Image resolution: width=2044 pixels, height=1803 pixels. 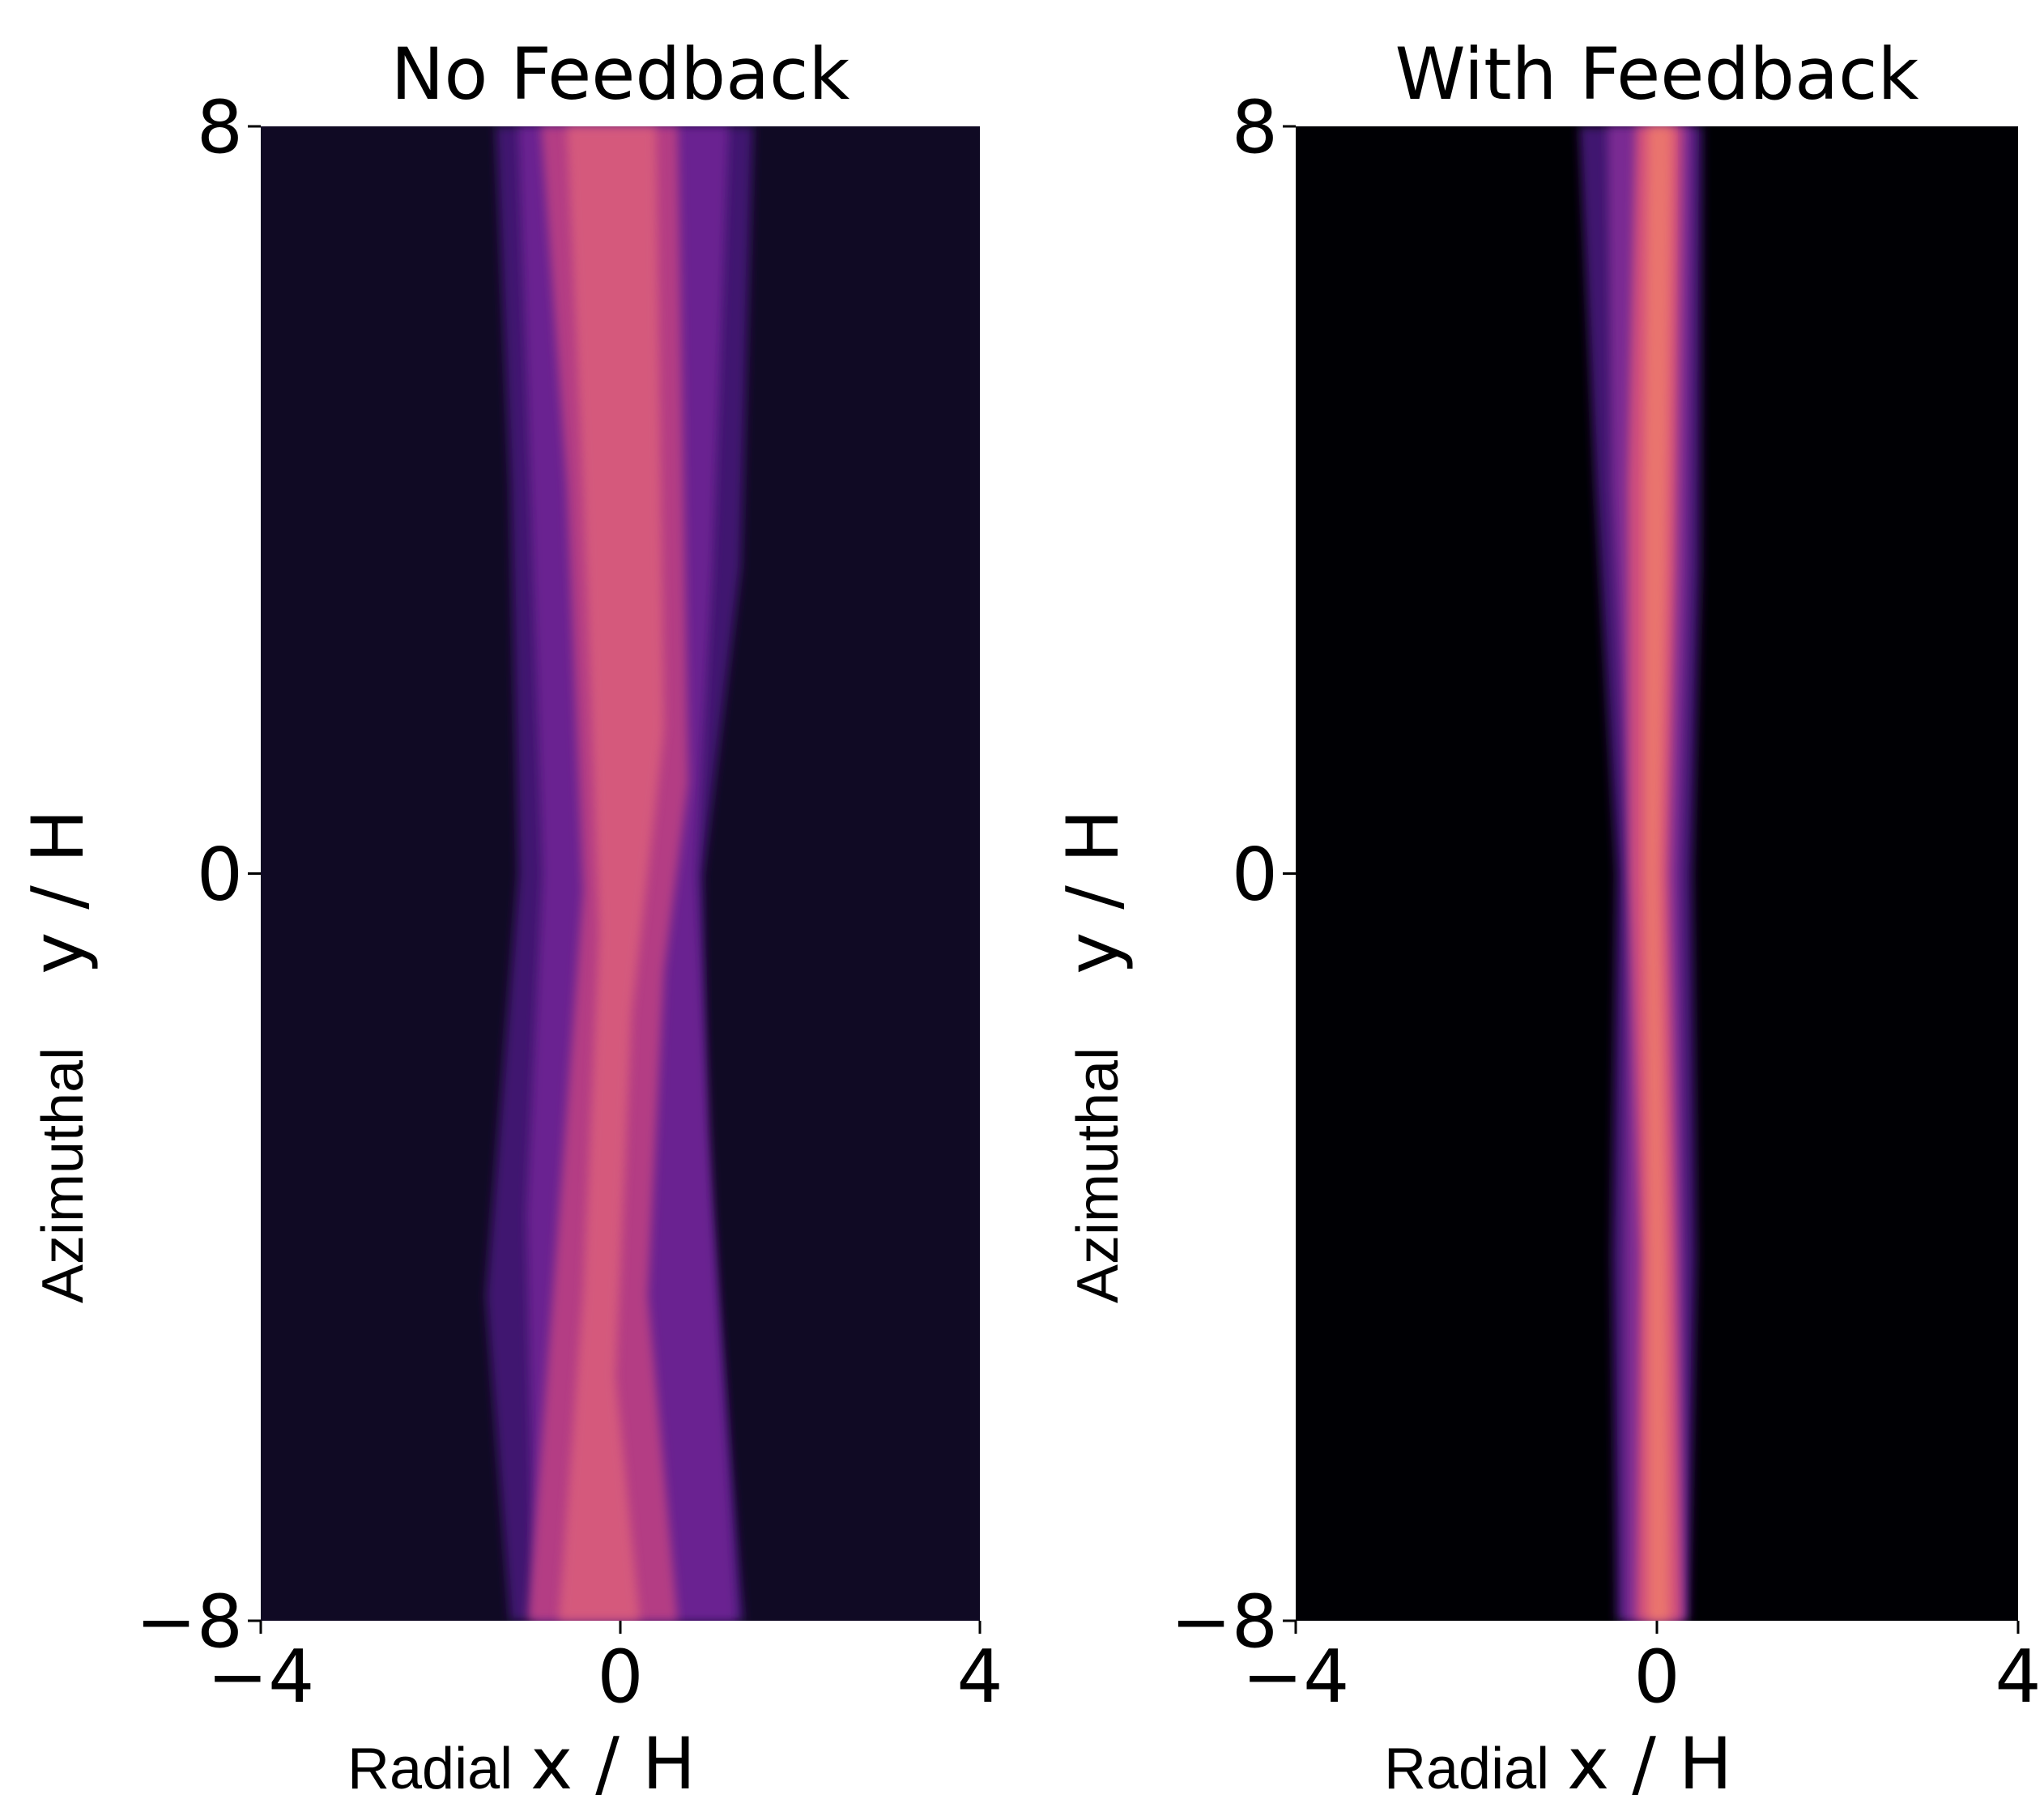 What do you see at coordinates (1657, 74) in the screenshot?
I see `panel-title: With Feedback` at bounding box center [1657, 74].